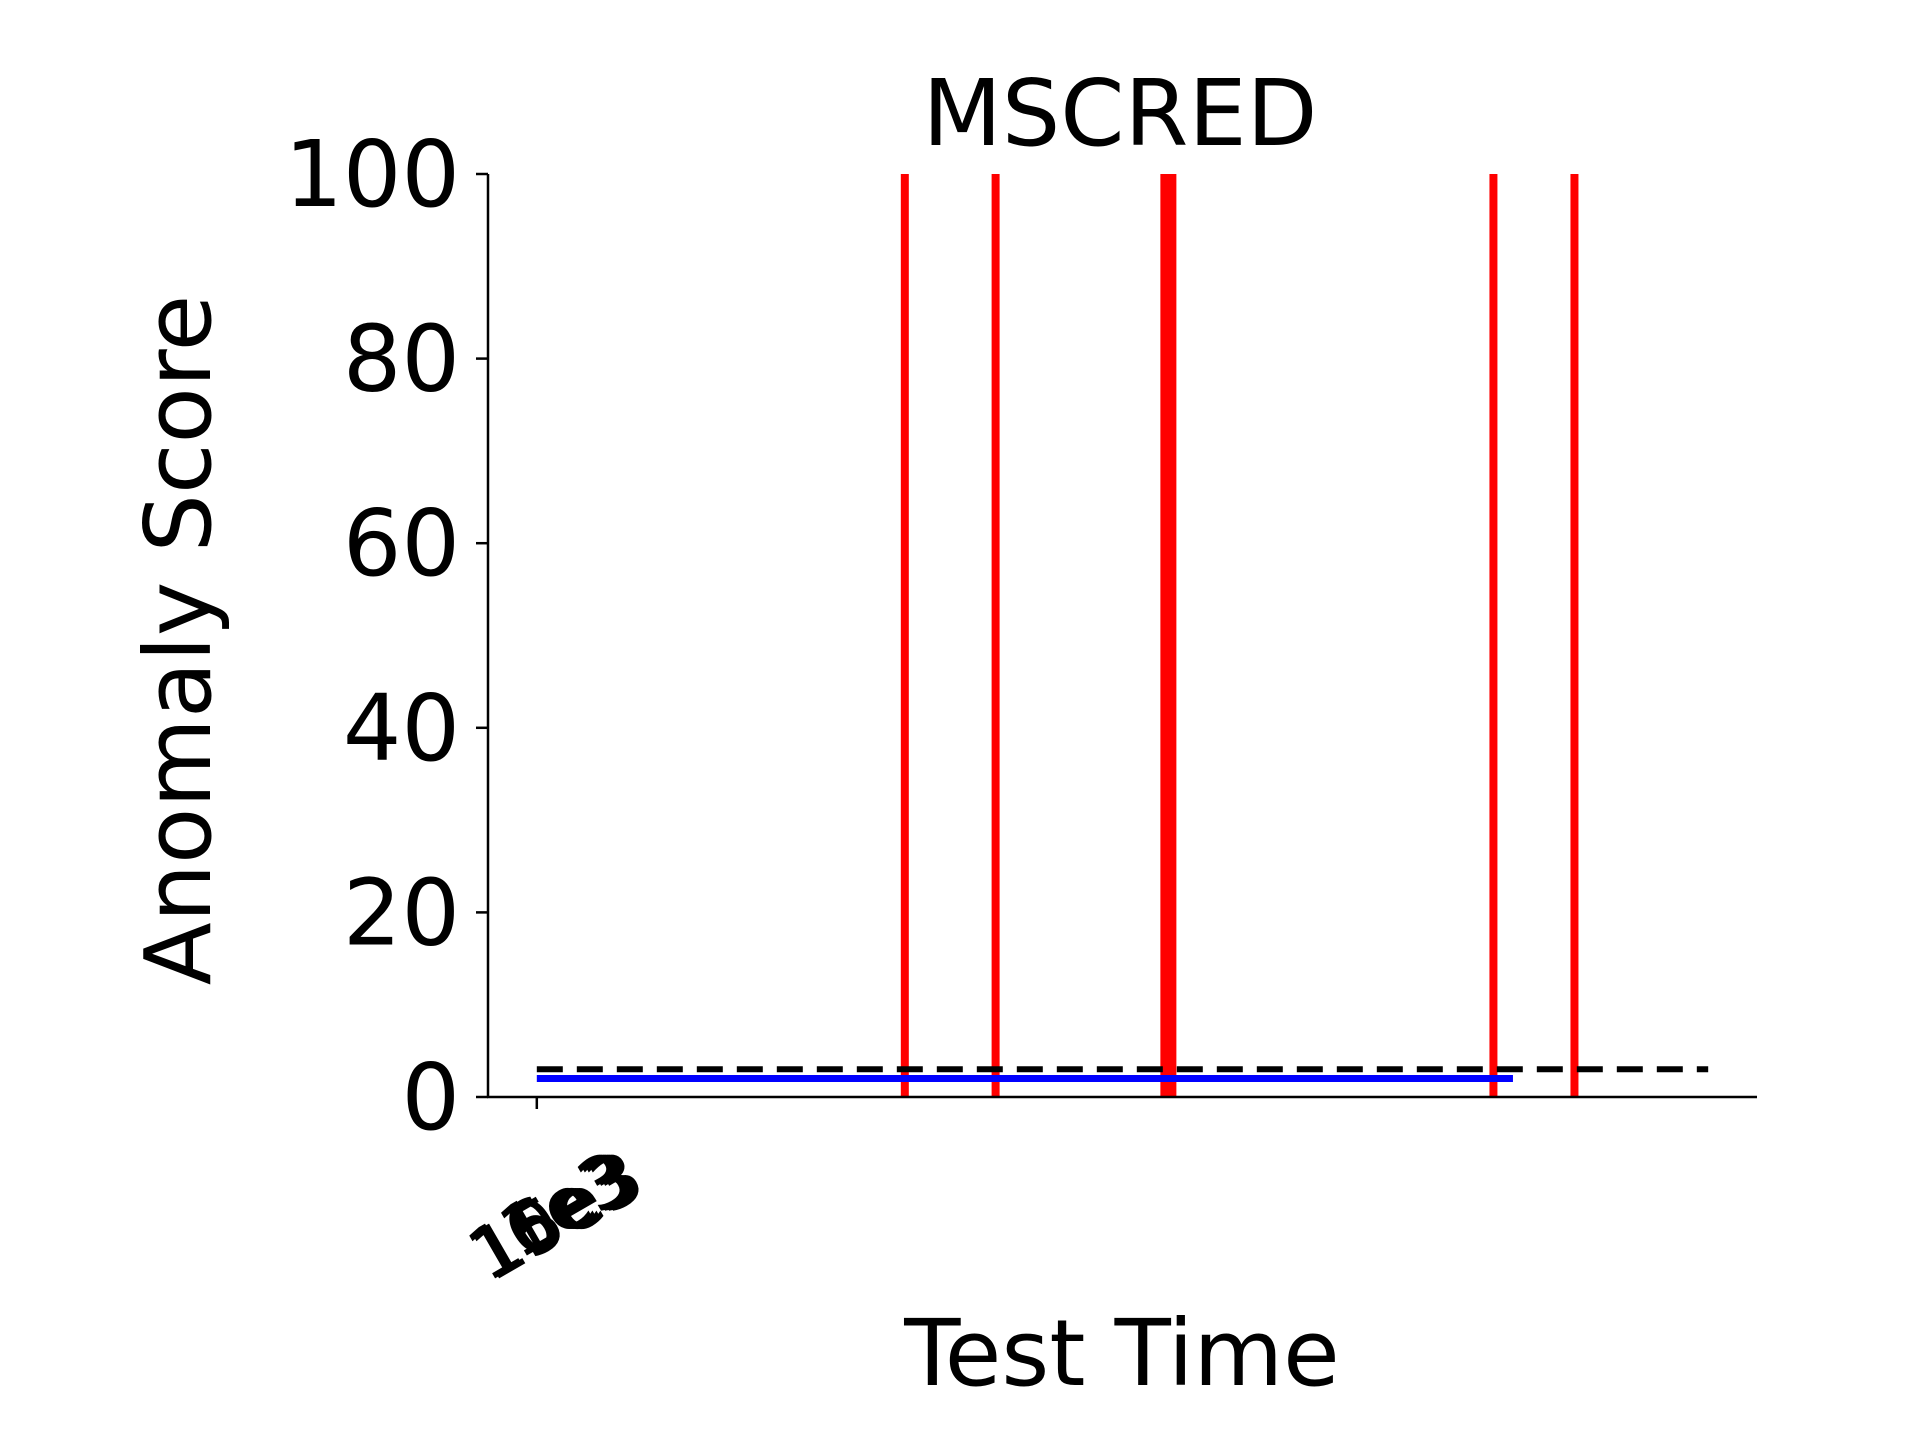  Describe the element at coordinates (1121, 1353) in the screenshot. I see `x-axis-label: Test Time` at that location.